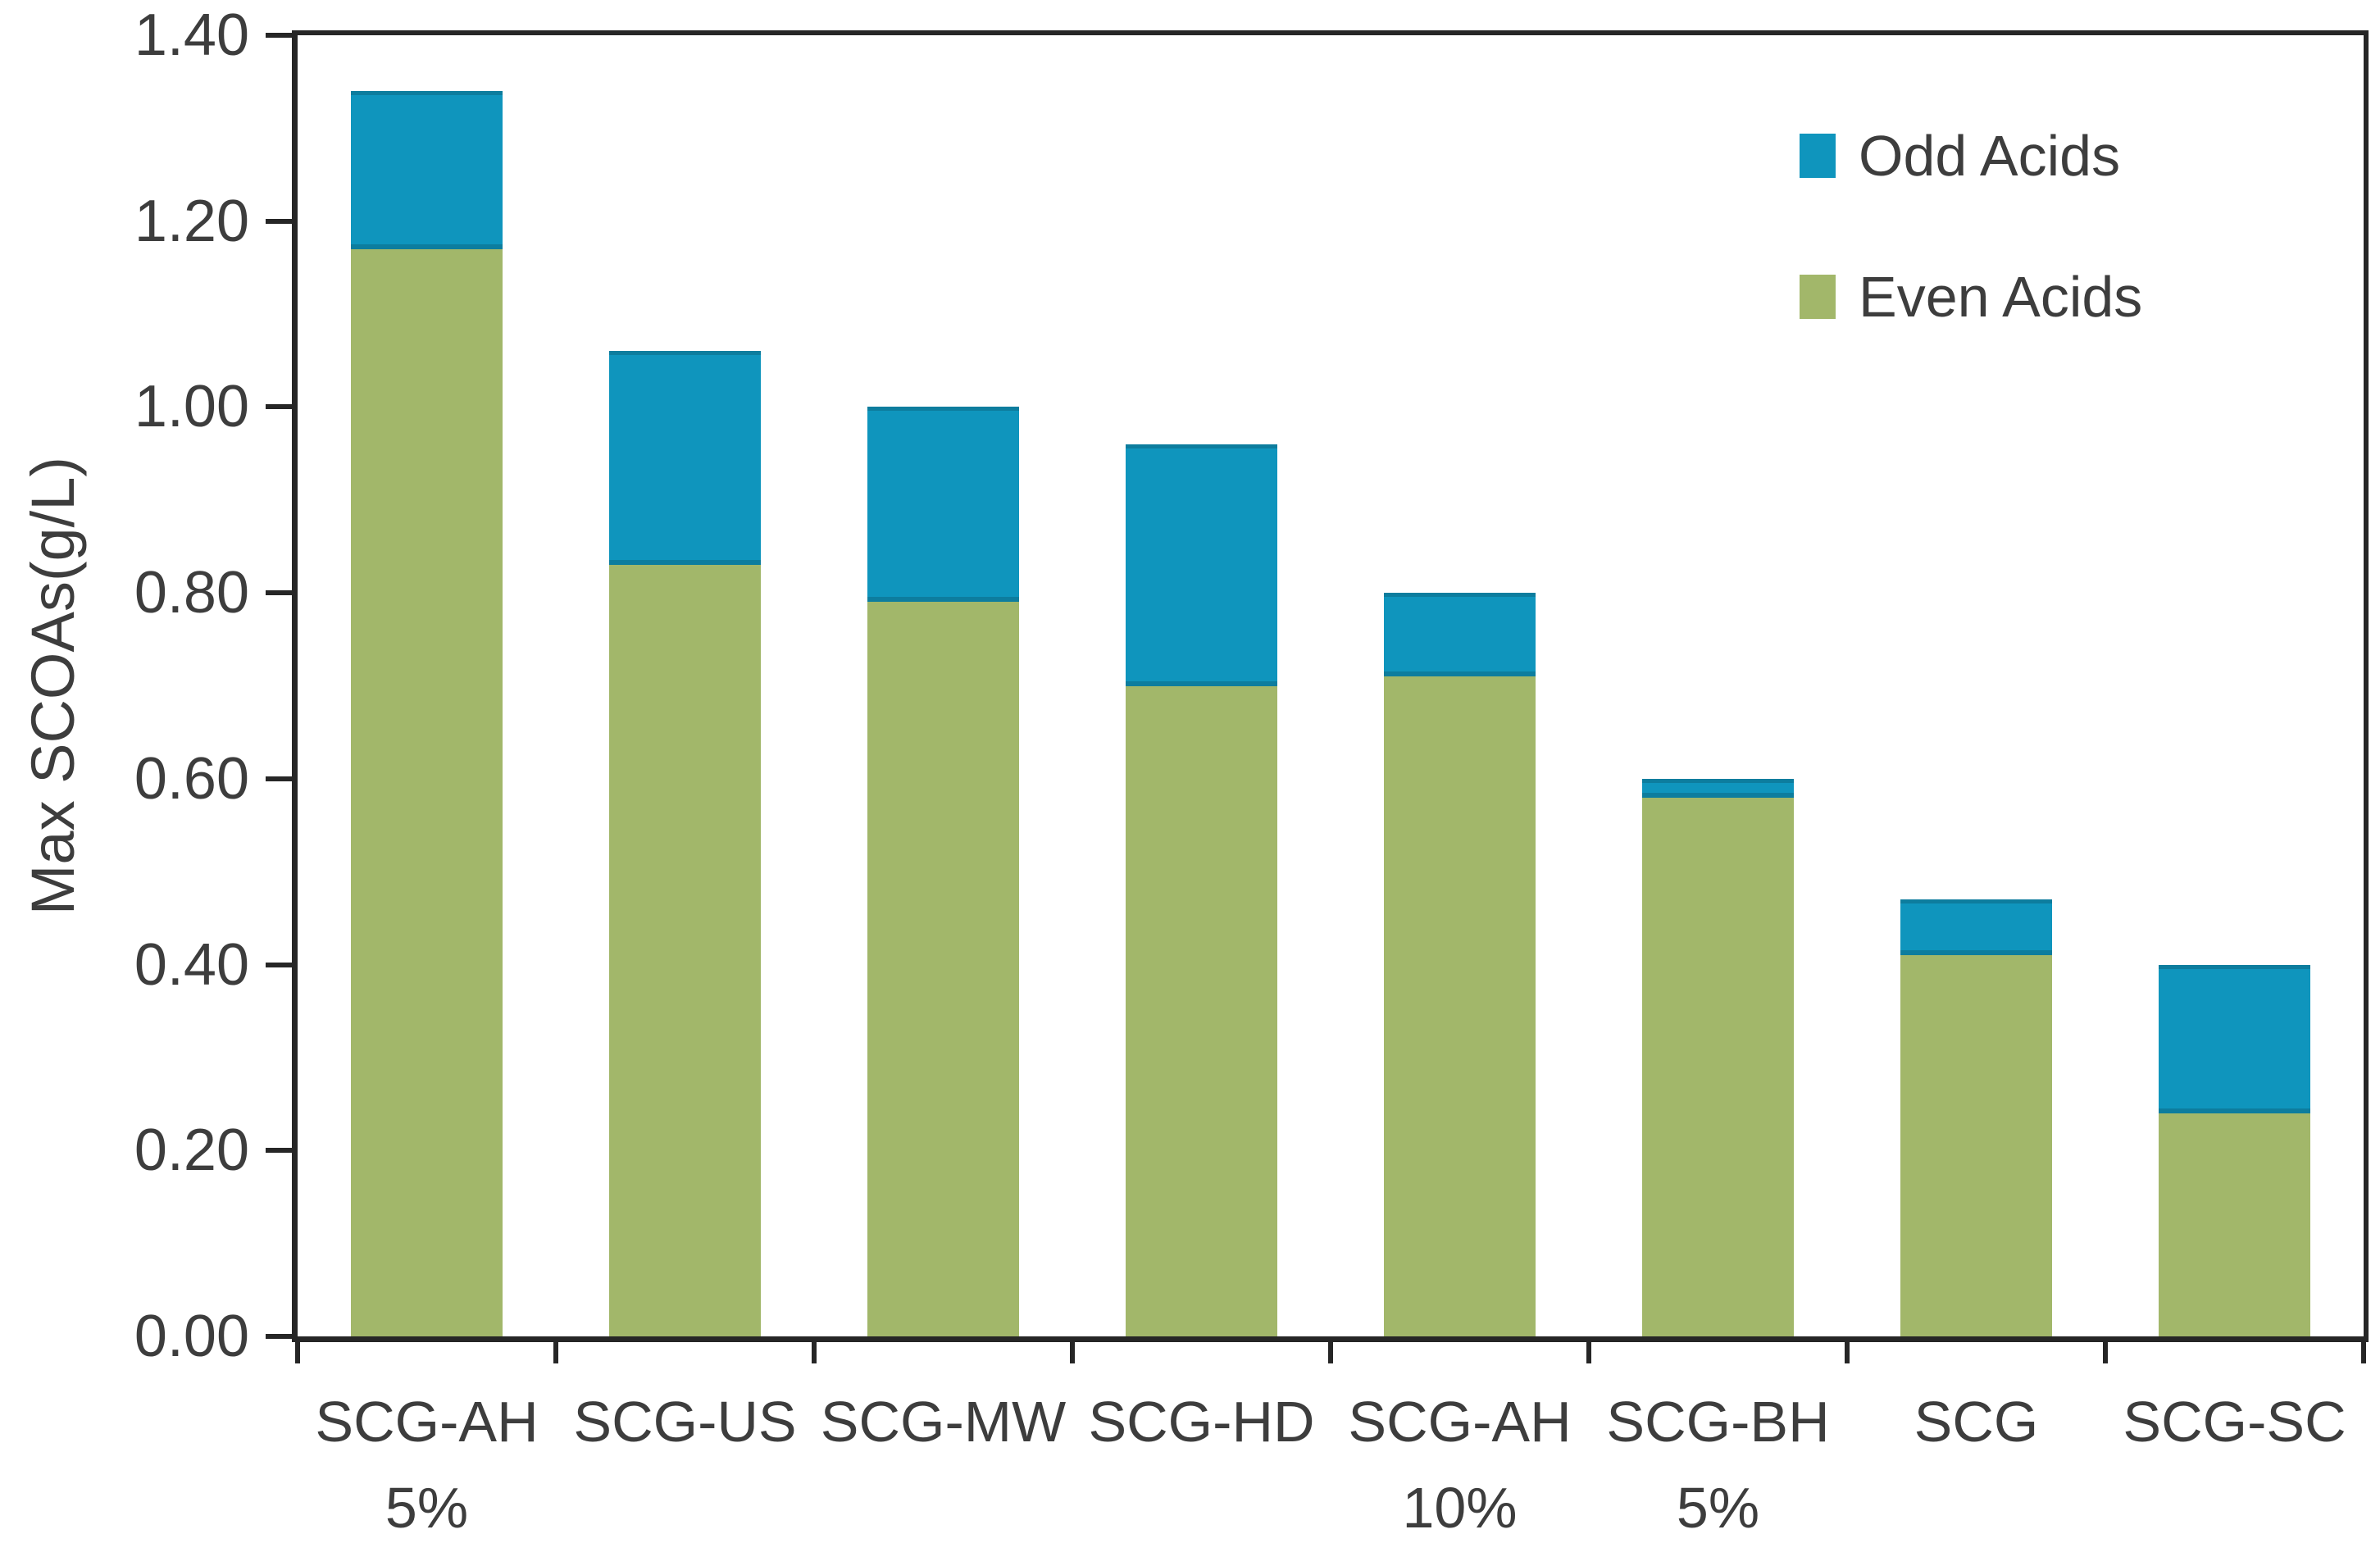 Image resolution: width=2380 pixels, height=1543 pixels. What do you see at coordinates (192, 593) in the screenshot?
I see `y-tick-label: 0.80` at bounding box center [192, 593].